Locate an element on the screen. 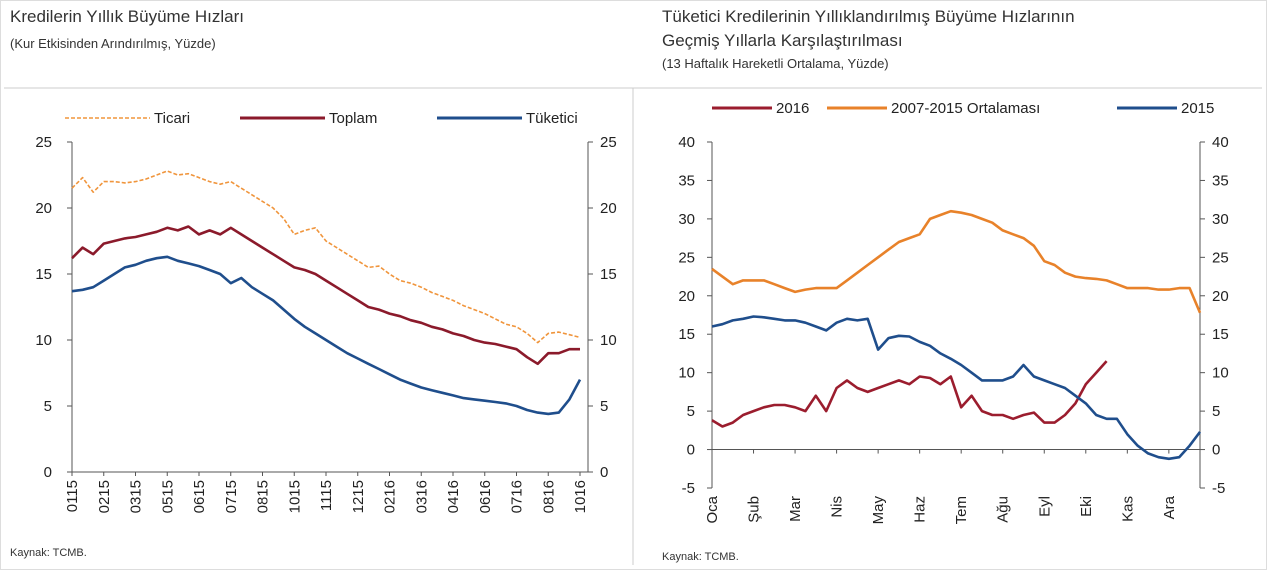  chart-title: Kredilerin Yıllık Büyüme Hızları is located at coordinates (127, 16).